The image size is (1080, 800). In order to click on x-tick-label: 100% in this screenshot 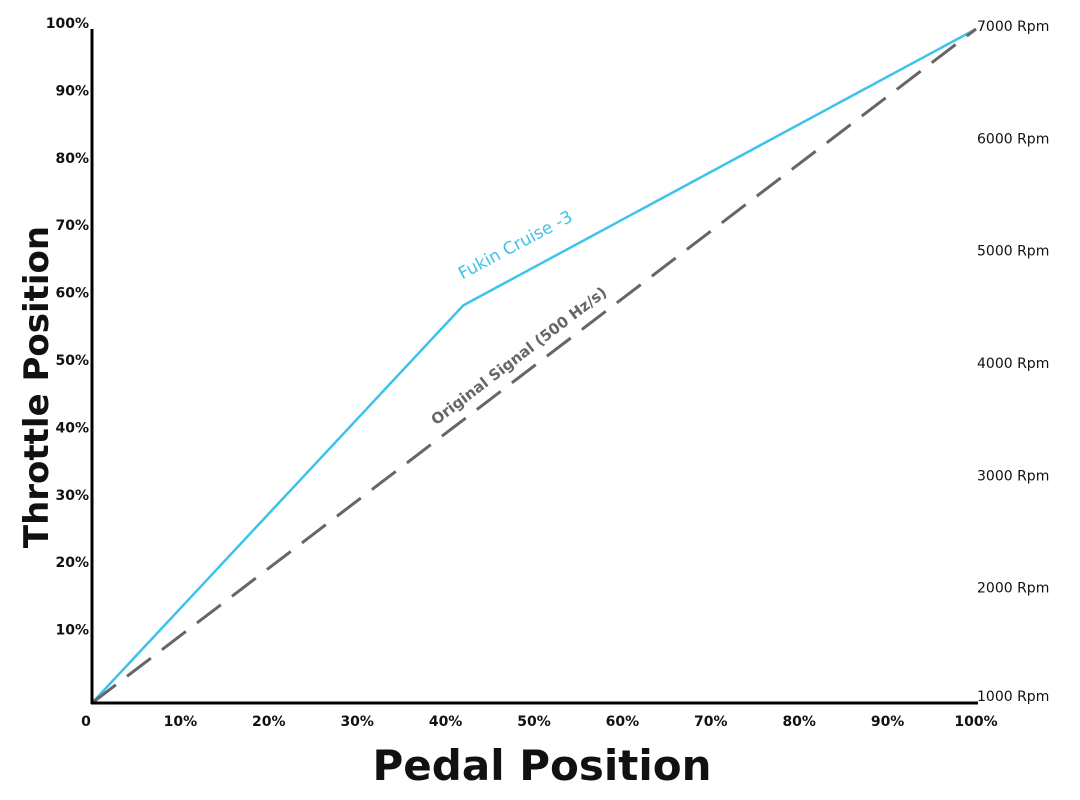, I will do `click(975, 722)`.